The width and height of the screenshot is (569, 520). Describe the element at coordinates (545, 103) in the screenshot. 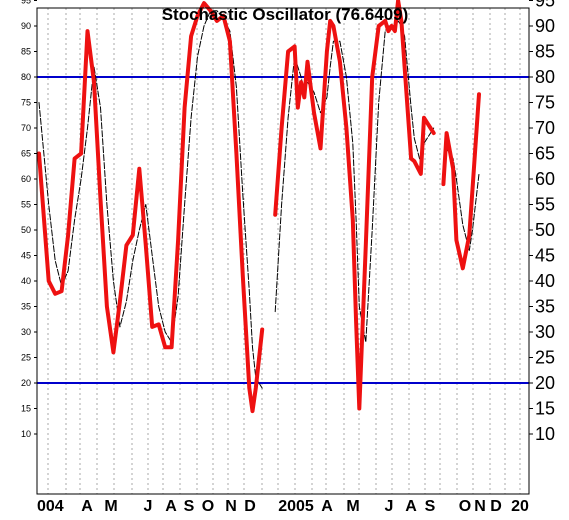

I see `y-tick-label-right: 75` at that location.